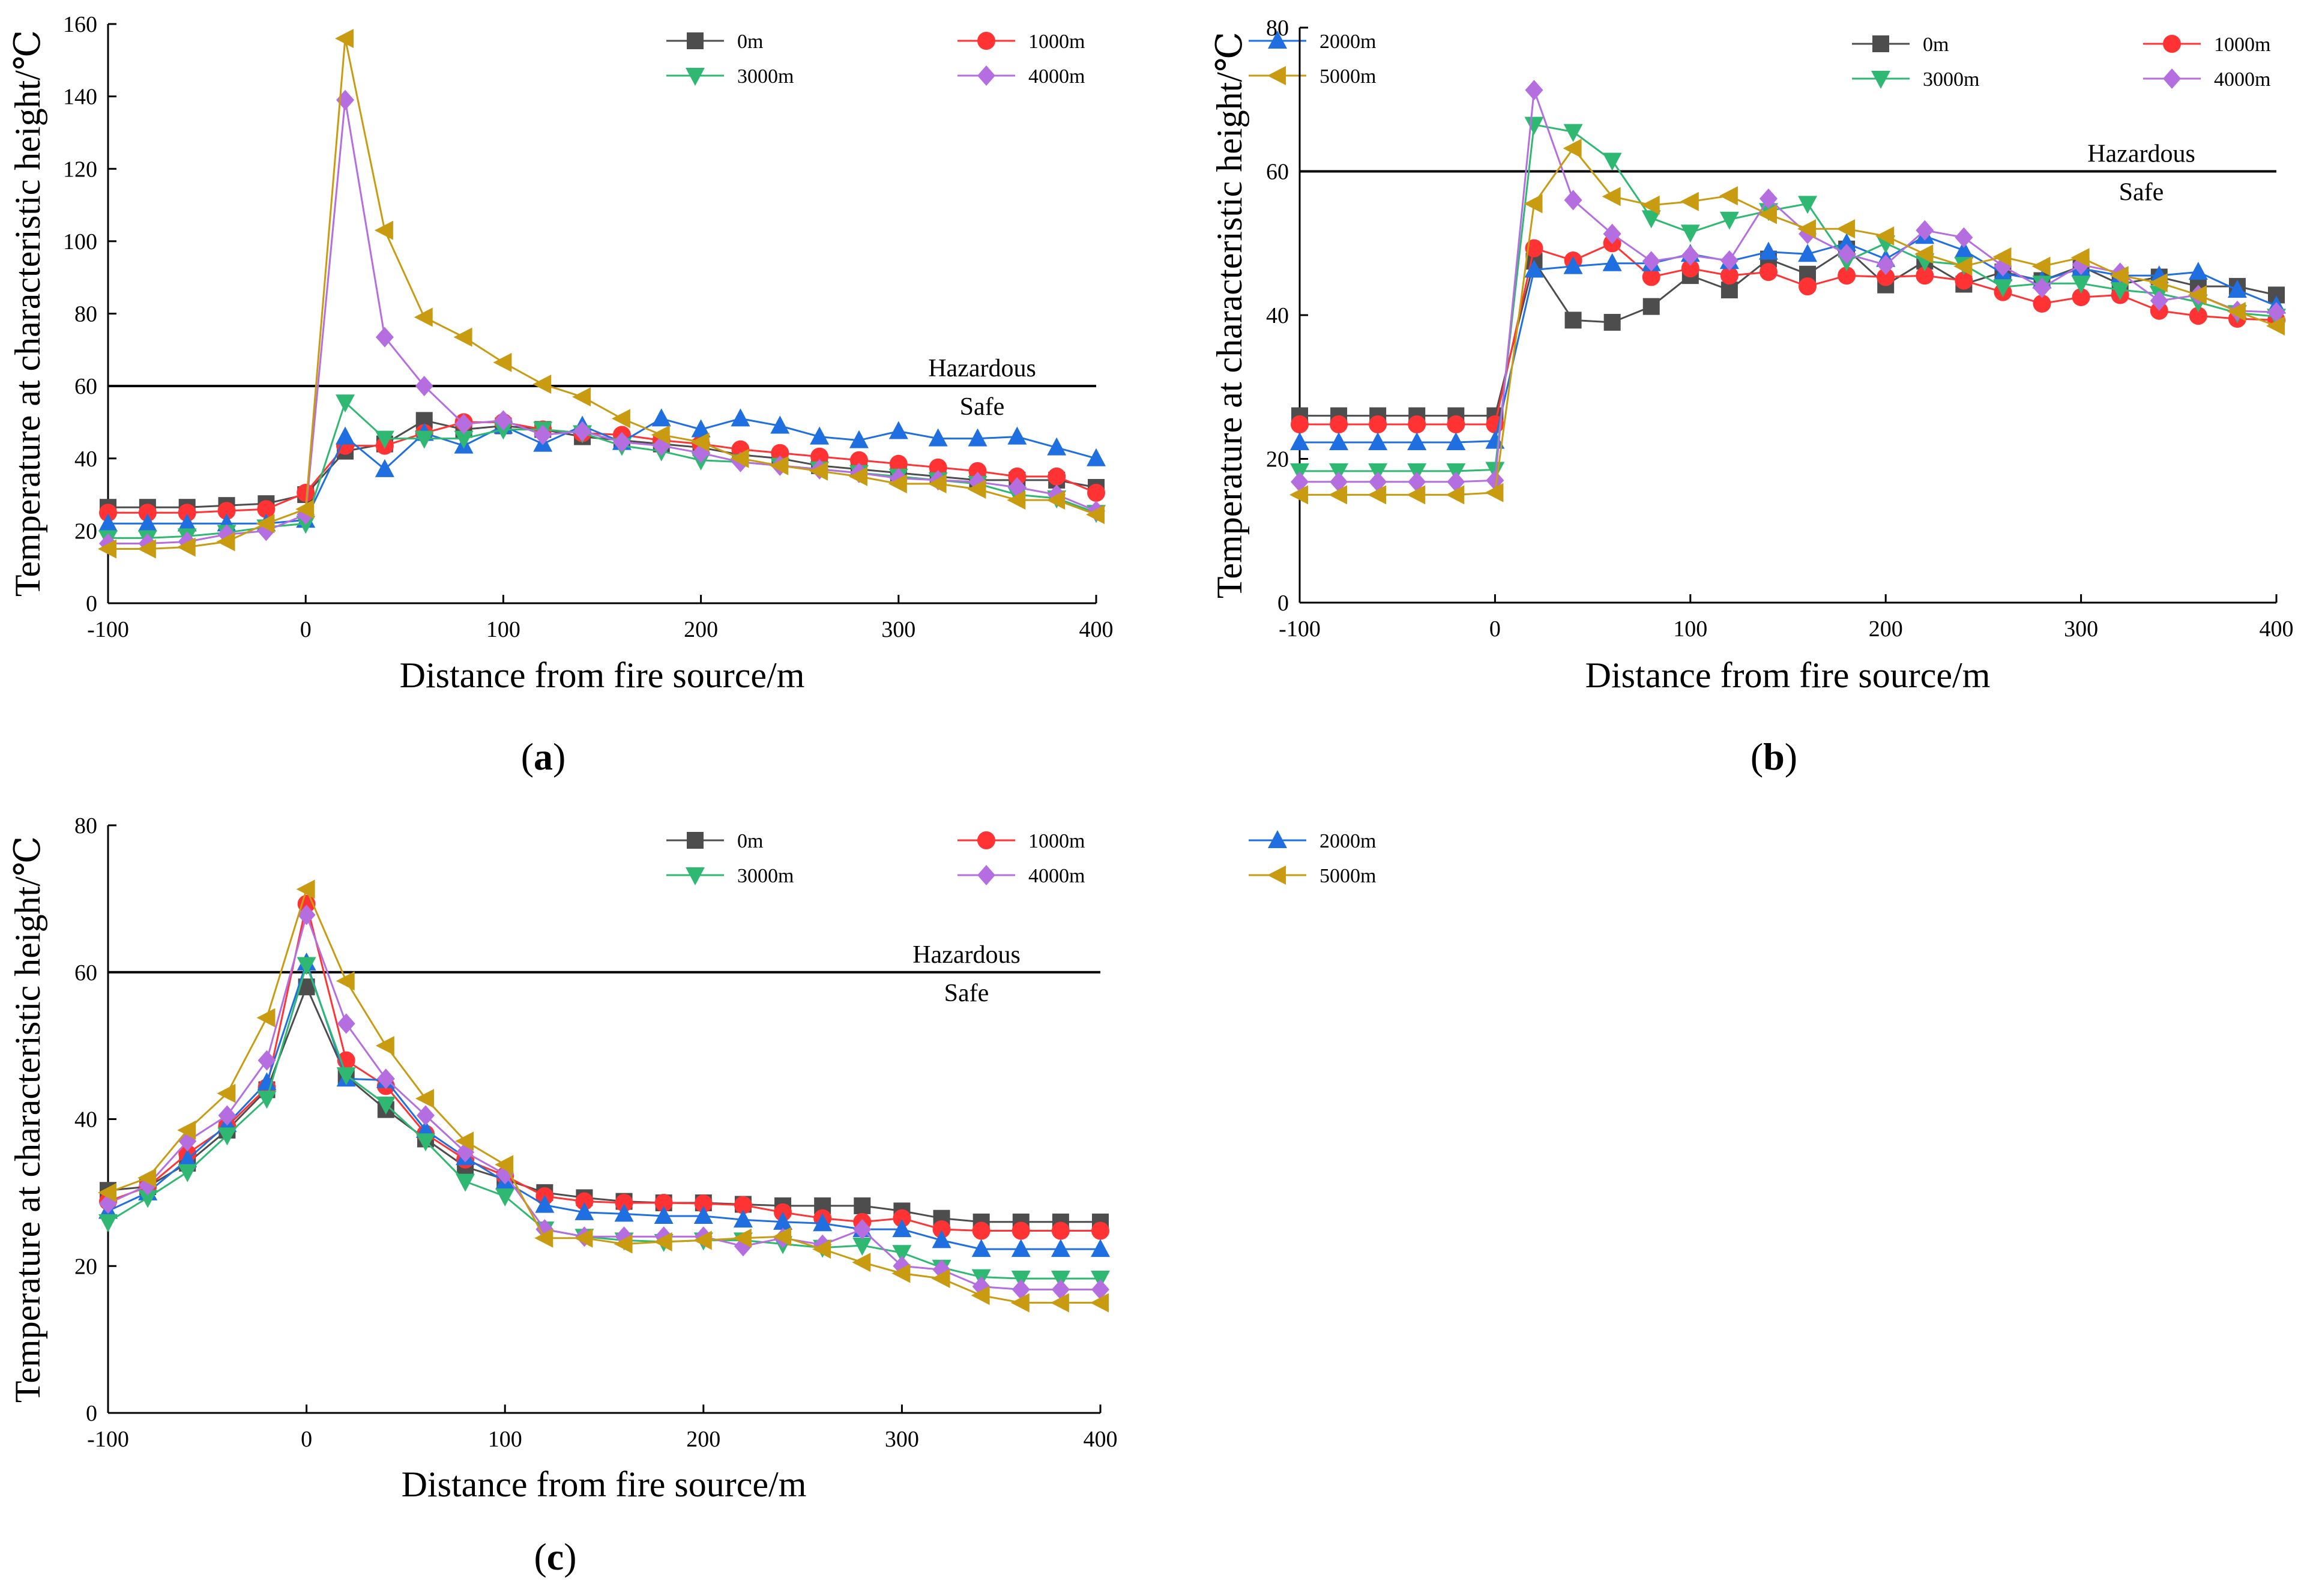 Image resolution: width=2304 pixels, height=1596 pixels. What do you see at coordinates (730, 76) in the screenshot?
I see `legend-item: 3000m` at bounding box center [730, 76].